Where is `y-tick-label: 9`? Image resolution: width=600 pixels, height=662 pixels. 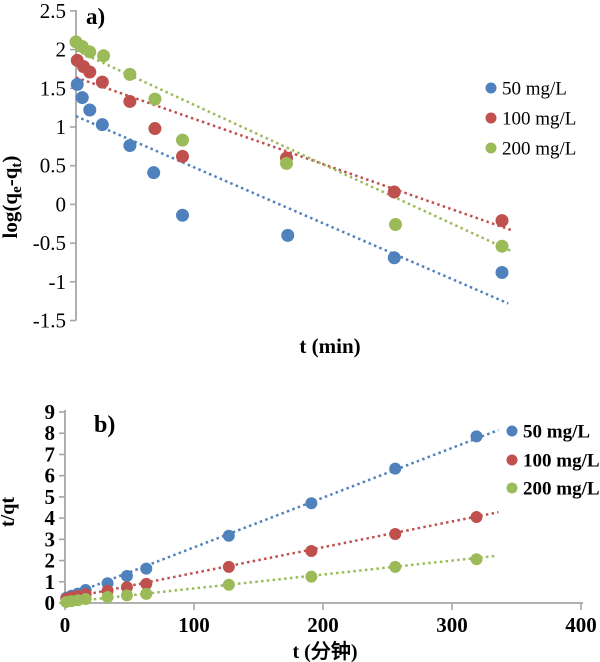 y-tick-label: 9 is located at coordinates (50, 412).